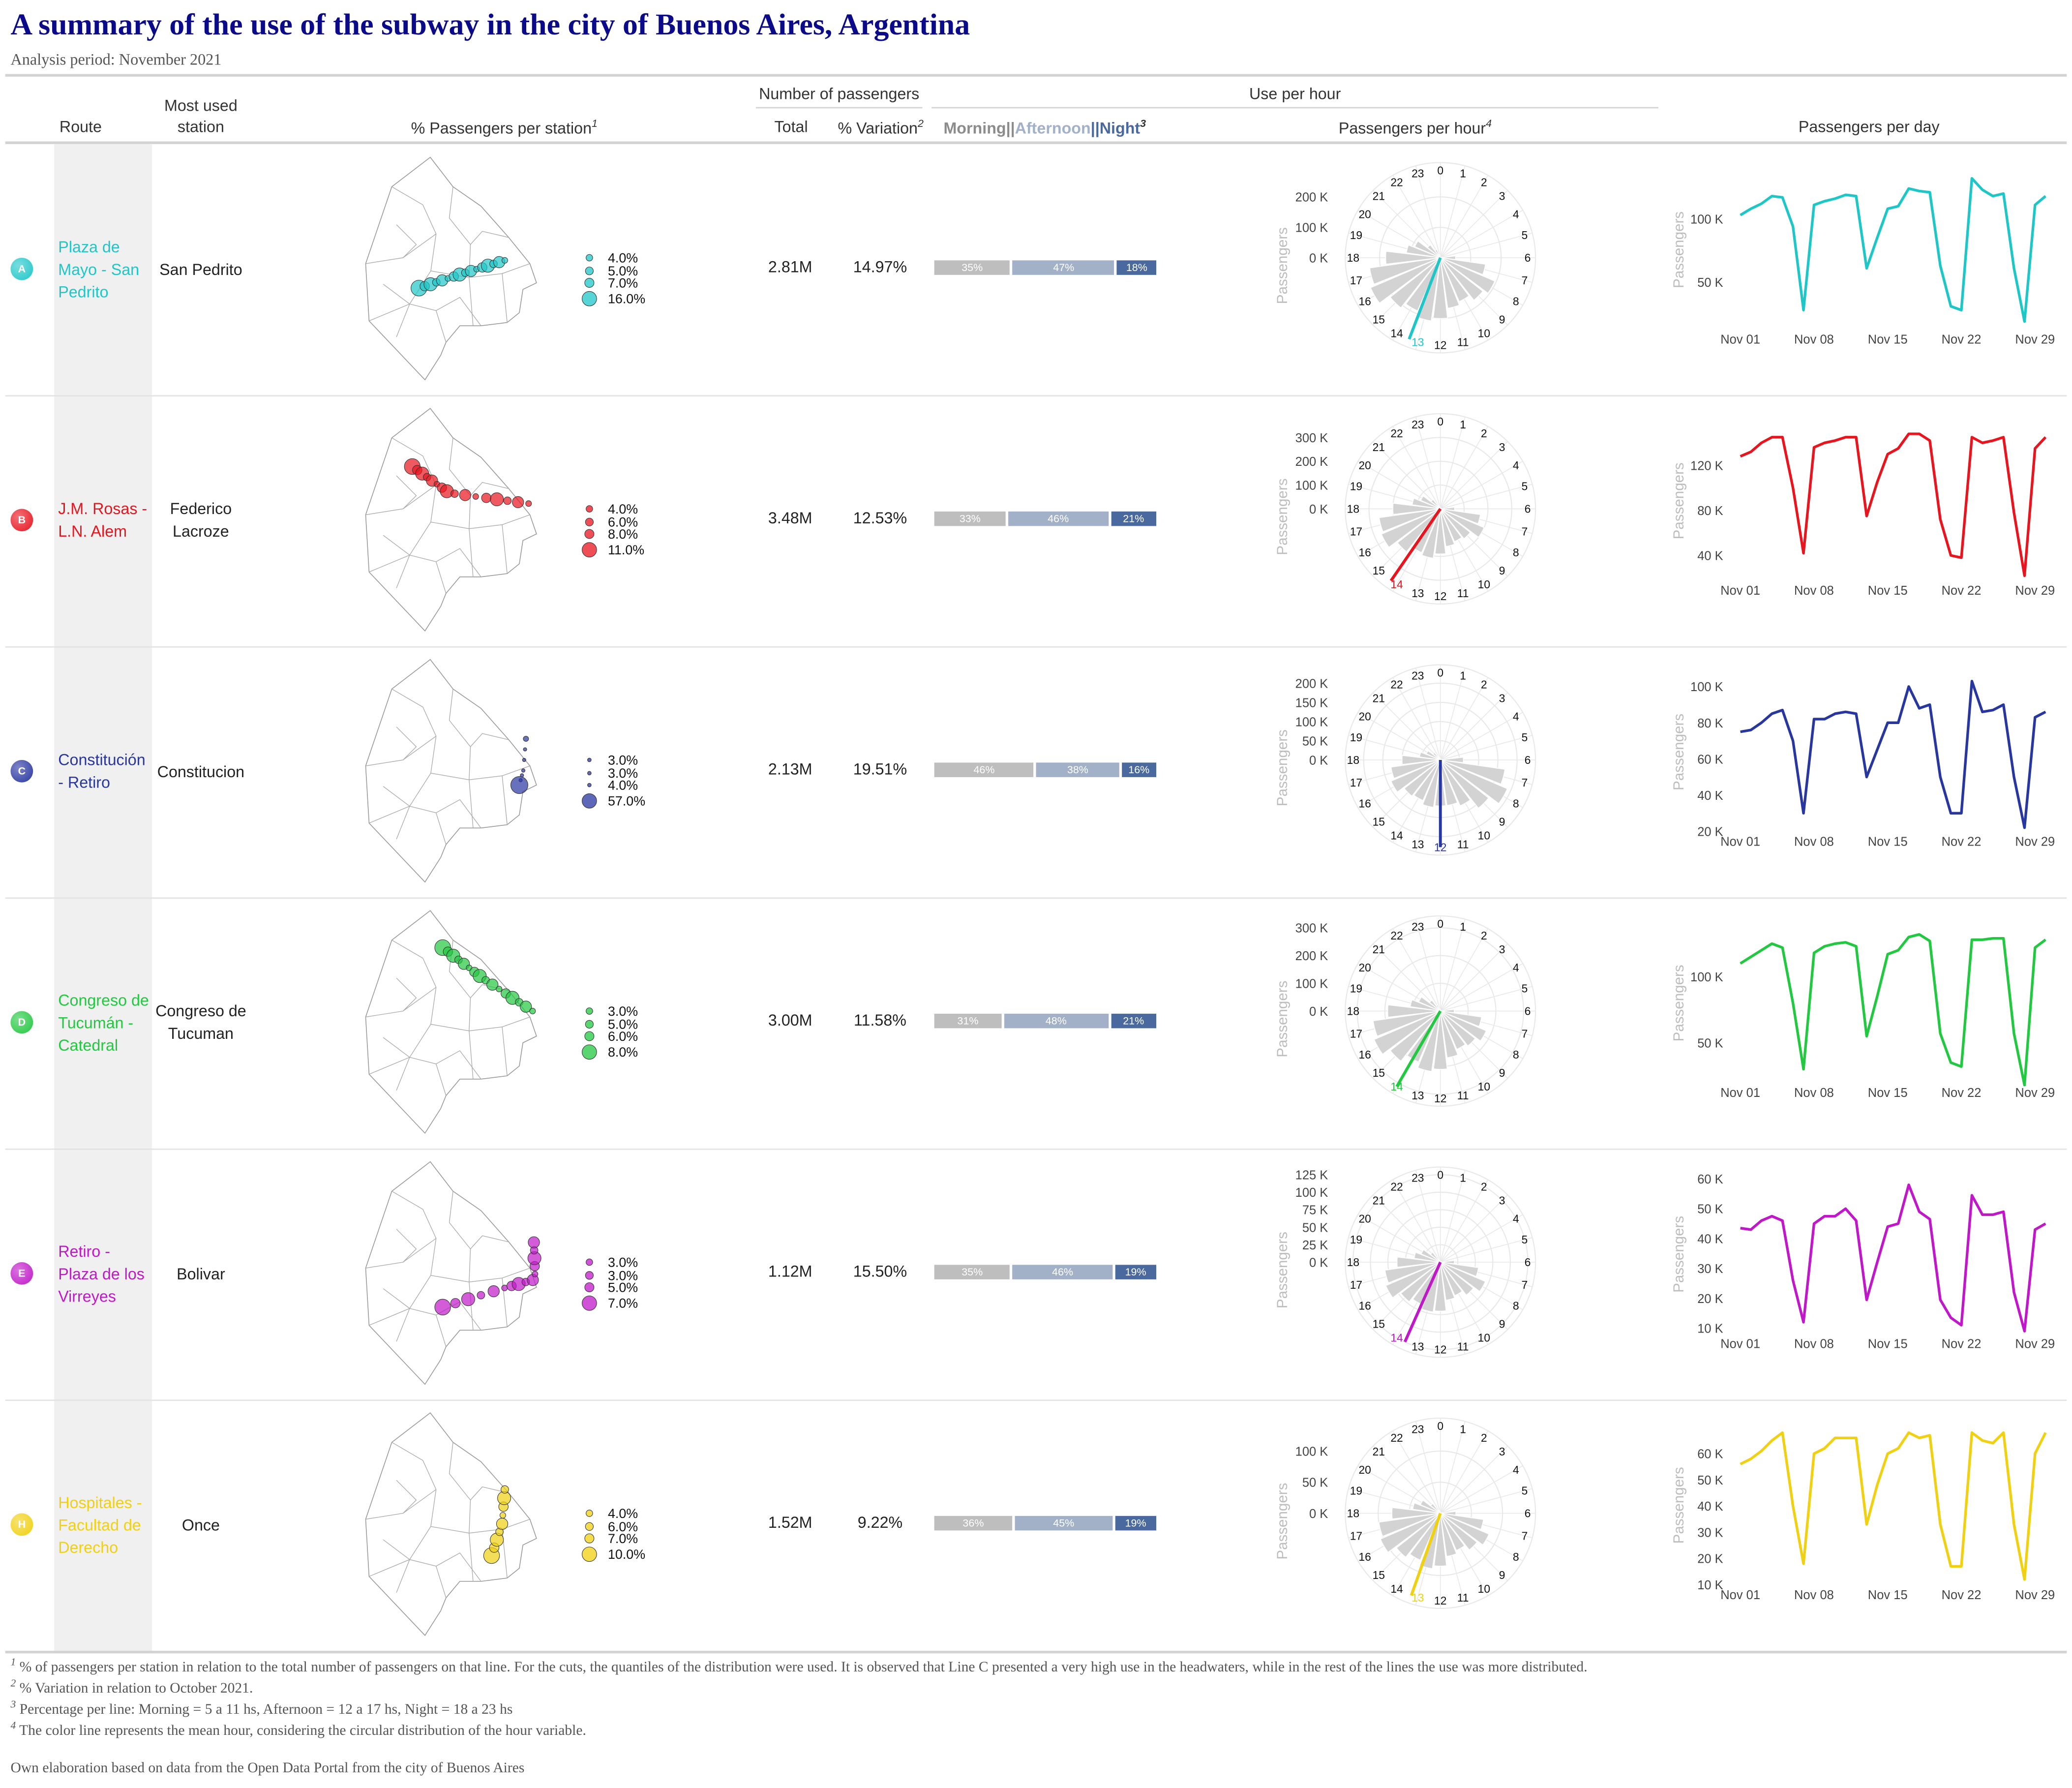 The width and height of the screenshot is (2072, 1788). I want to click on city-outline, so click(451, 268).